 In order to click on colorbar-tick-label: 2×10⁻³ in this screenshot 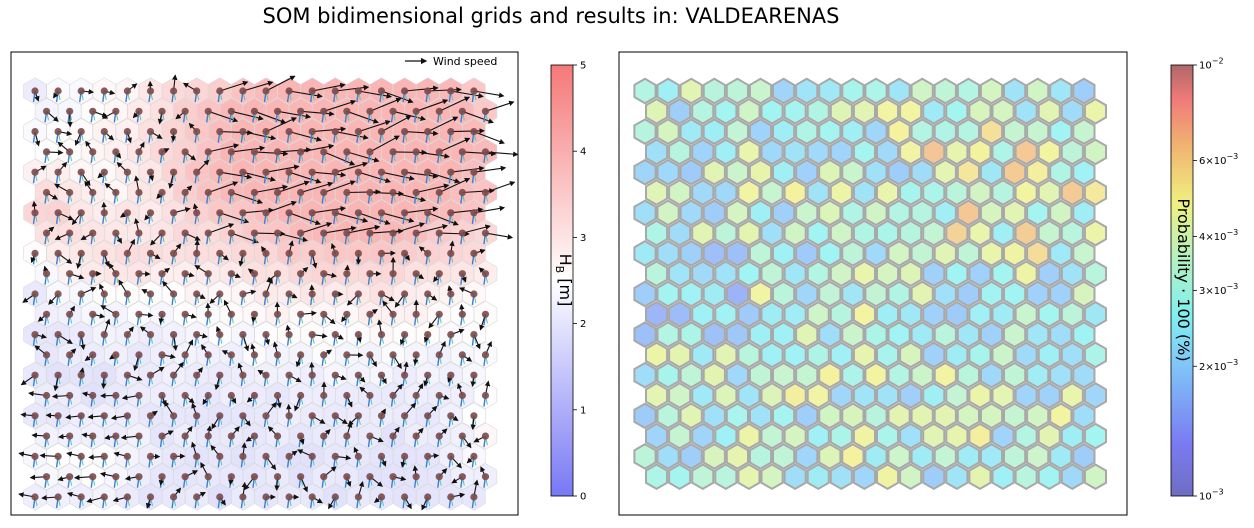, I will do `click(1218, 365)`.